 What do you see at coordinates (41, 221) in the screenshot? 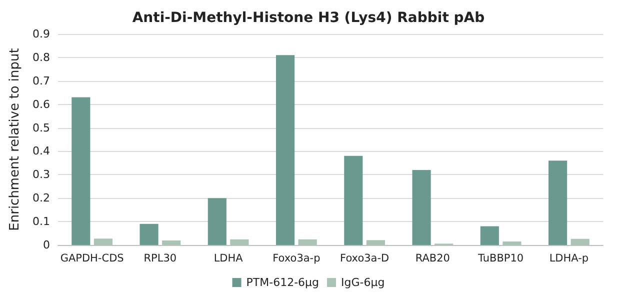
I see `y-tick-label: 0.1` at bounding box center [41, 221].